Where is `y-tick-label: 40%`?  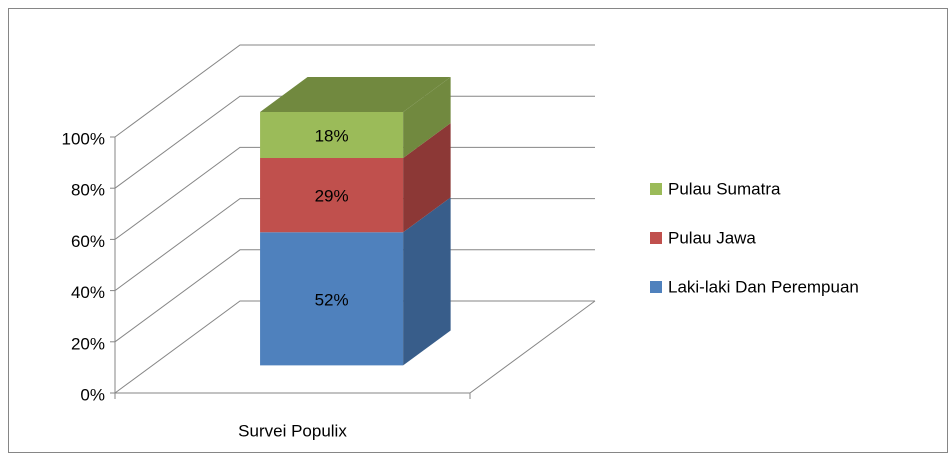
y-tick-label: 40% is located at coordinates (88, 292).